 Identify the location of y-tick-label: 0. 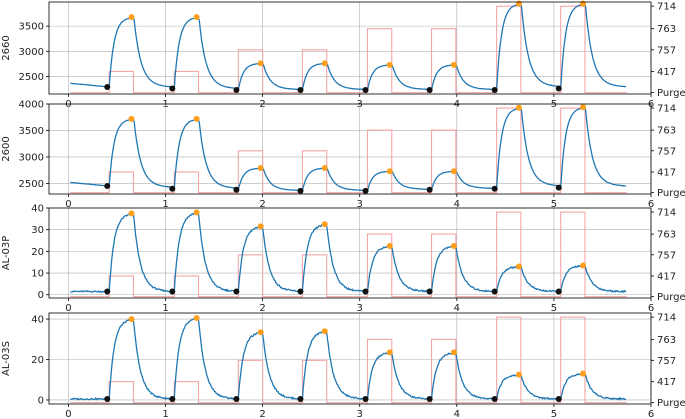
(41, 400).